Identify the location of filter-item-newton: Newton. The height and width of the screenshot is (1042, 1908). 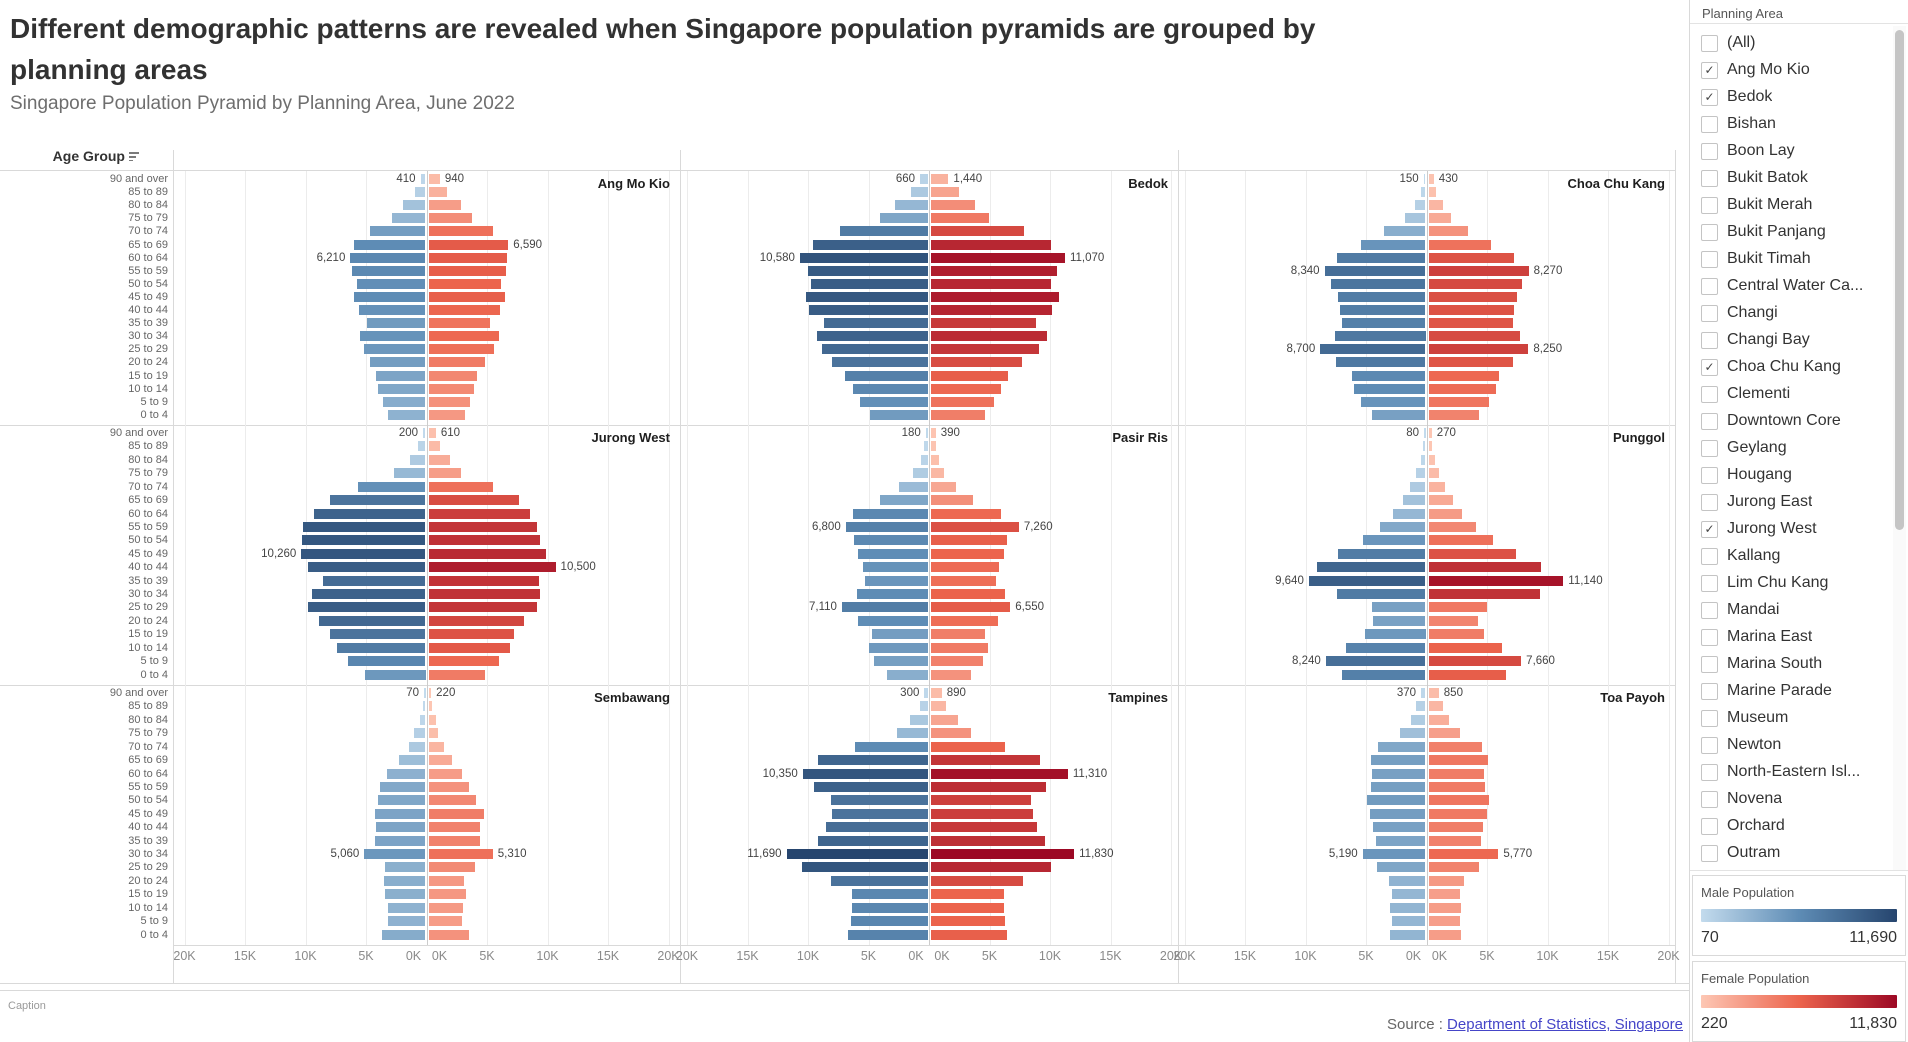
(1796, 745).